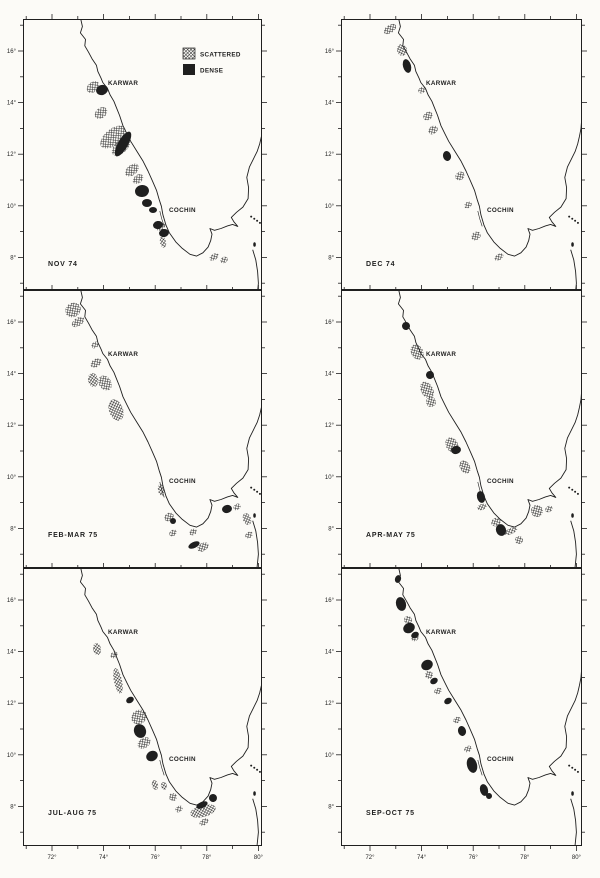 The height and width of the screenshot is (878, 600). What do you see at coordinates (390, 813) in the screenshot?
I see `month-label: SEP-OCT 75` at bounding box center [390, 813].